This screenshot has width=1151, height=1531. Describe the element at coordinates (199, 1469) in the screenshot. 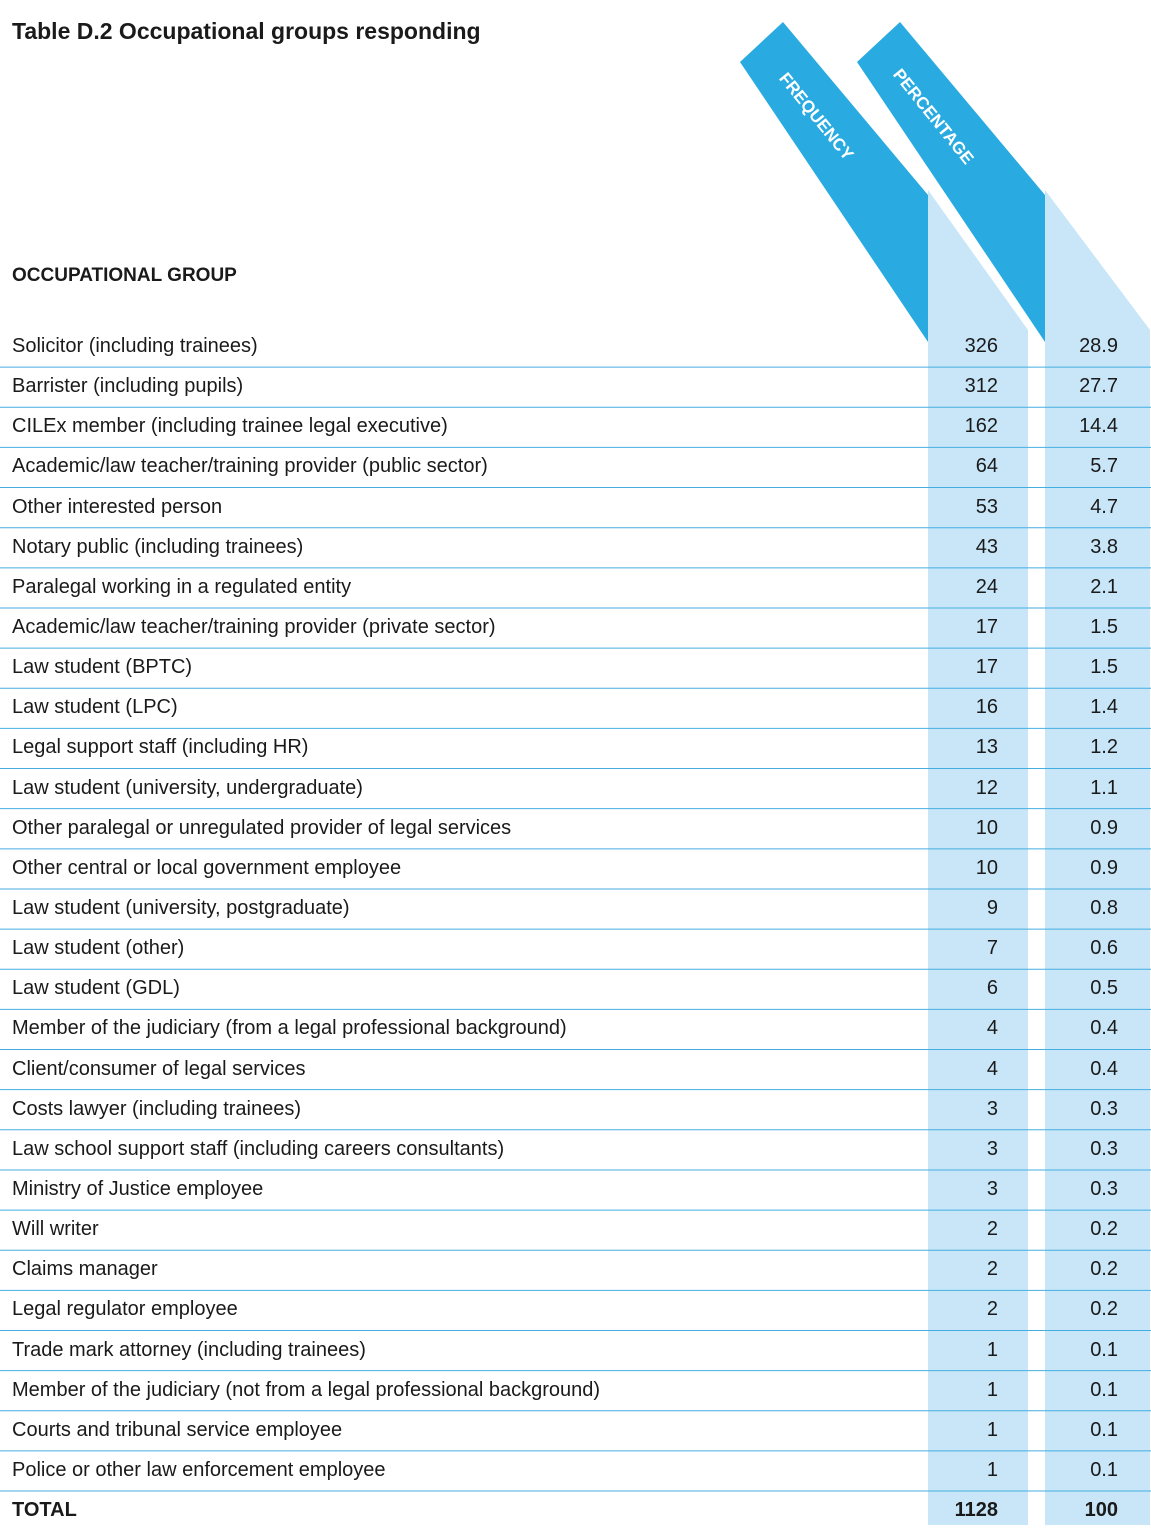

I see `row-label: Police or other law enforcement employee` at that location.